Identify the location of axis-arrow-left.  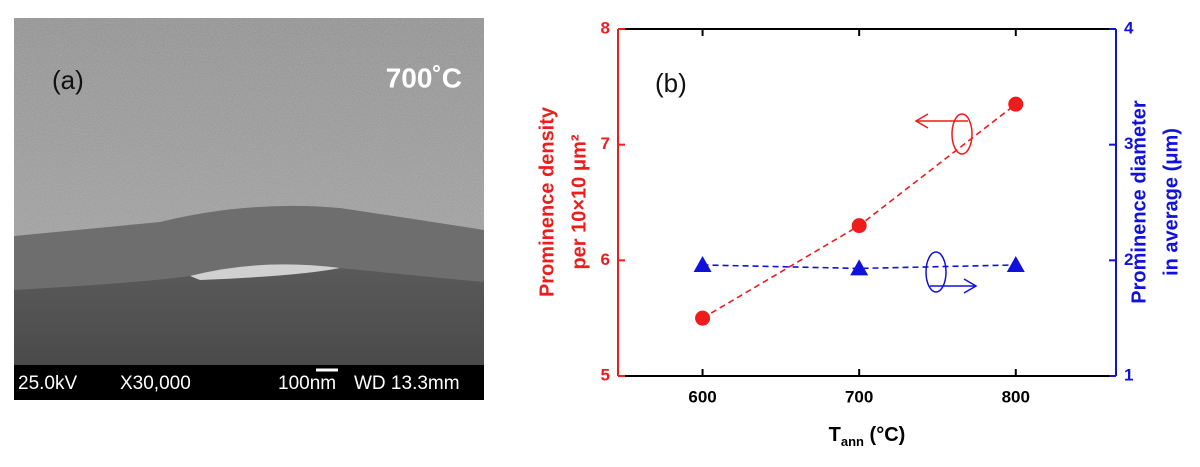
(943, 134).